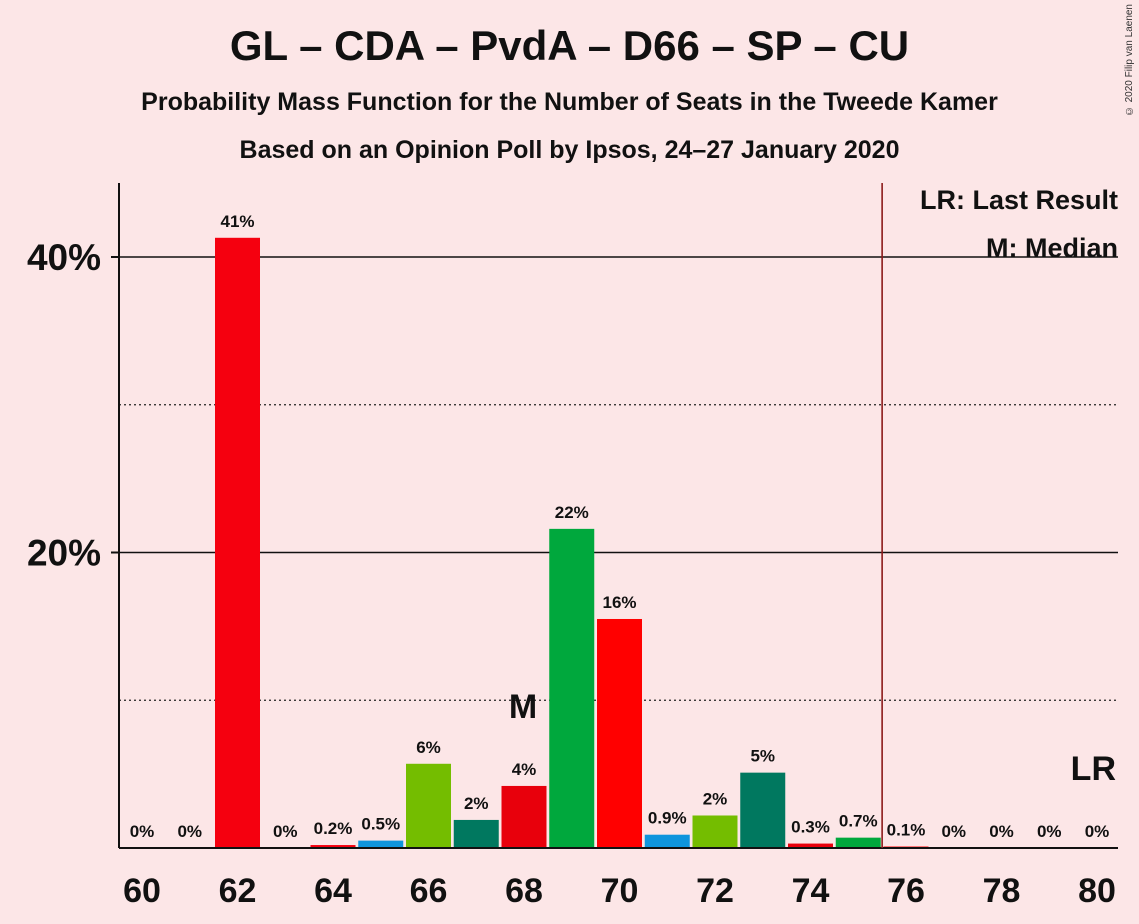 The height and width of the screenshot is (924, 1139). Describe the element at coordinates (429, 891) in the screenshot. I see `x-tick-label: 66` at that location.